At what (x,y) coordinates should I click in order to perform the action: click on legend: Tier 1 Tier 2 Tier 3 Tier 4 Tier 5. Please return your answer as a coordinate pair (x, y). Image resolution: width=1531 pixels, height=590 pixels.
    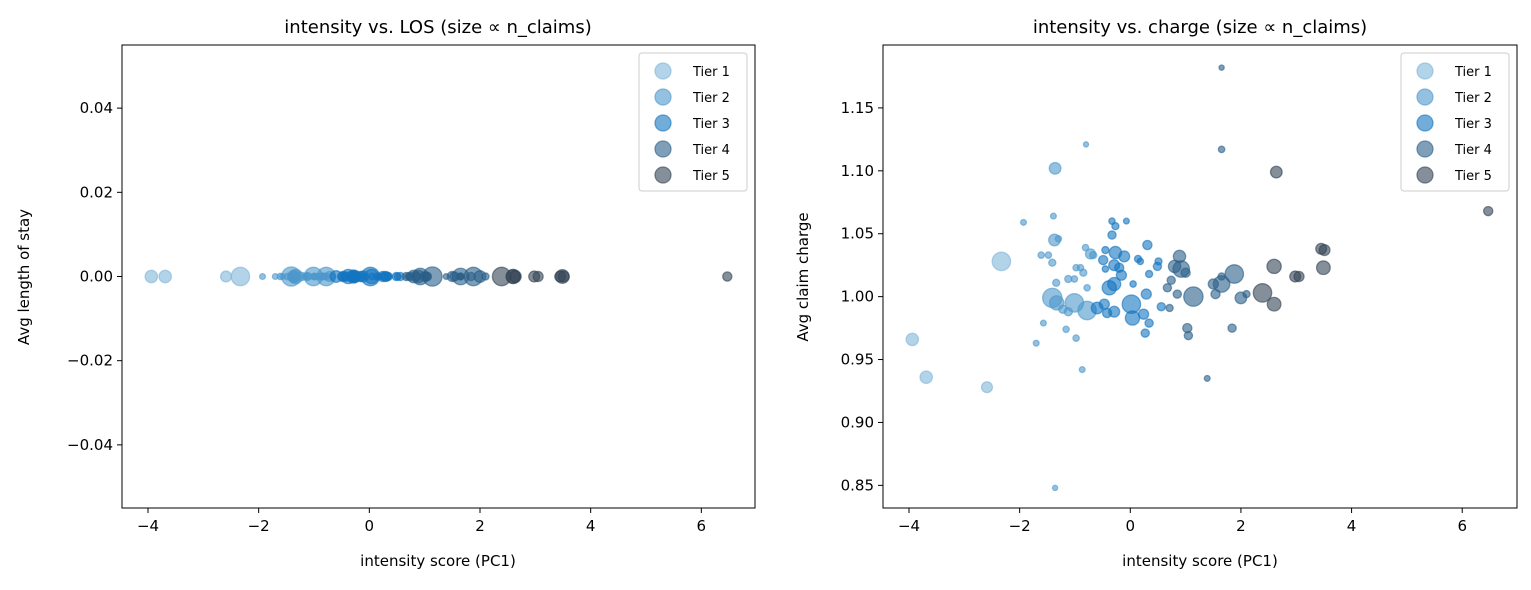
    Looking at the image, I should click on (1455, 122).